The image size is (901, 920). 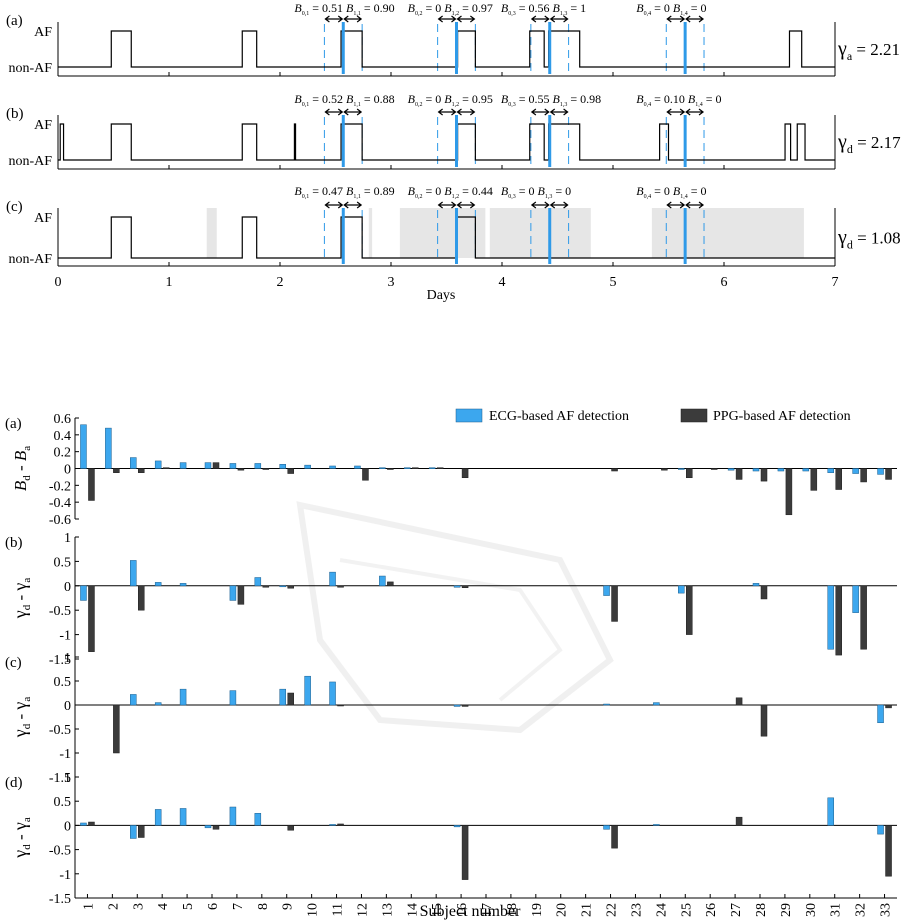 What do you see at coordinates (441, 295) in the screenshot?
I see `x-axis-title: Days` at bounding box center [441, 295].